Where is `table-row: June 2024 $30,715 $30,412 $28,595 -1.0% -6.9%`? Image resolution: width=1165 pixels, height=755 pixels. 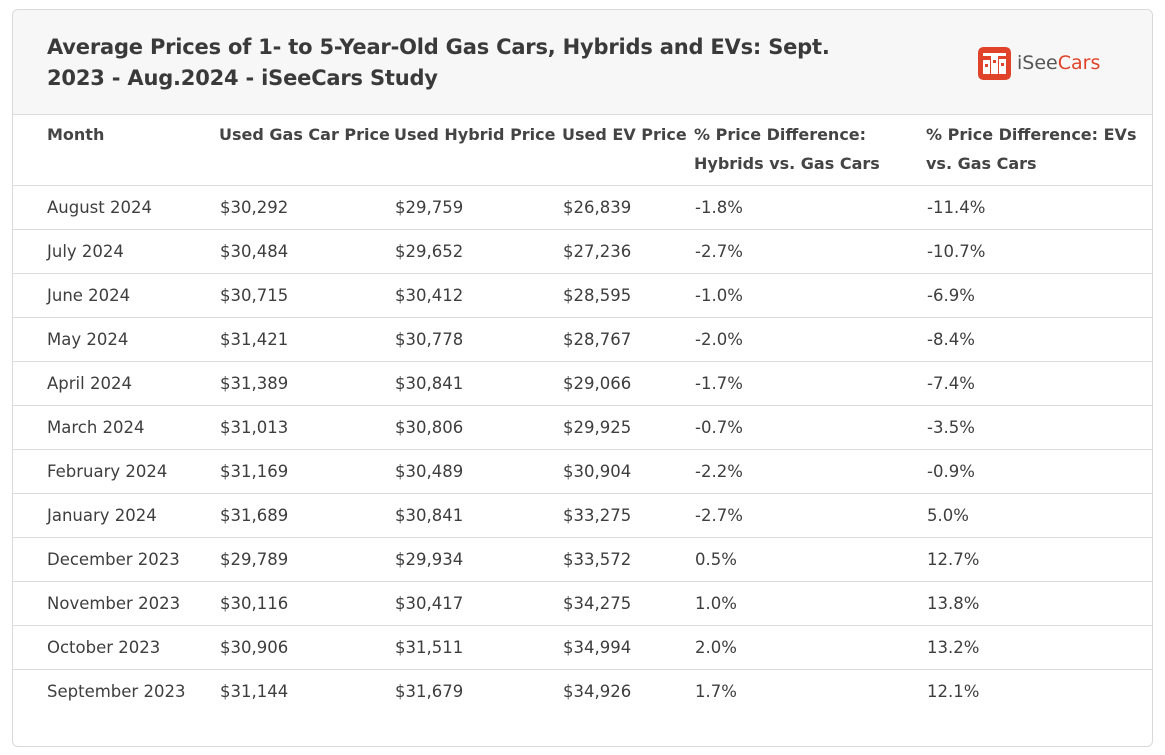
table-row: June 2024 $30,715 $30,412 $28,595 -1.0% -6.9% is located at coordinates (582, 295).